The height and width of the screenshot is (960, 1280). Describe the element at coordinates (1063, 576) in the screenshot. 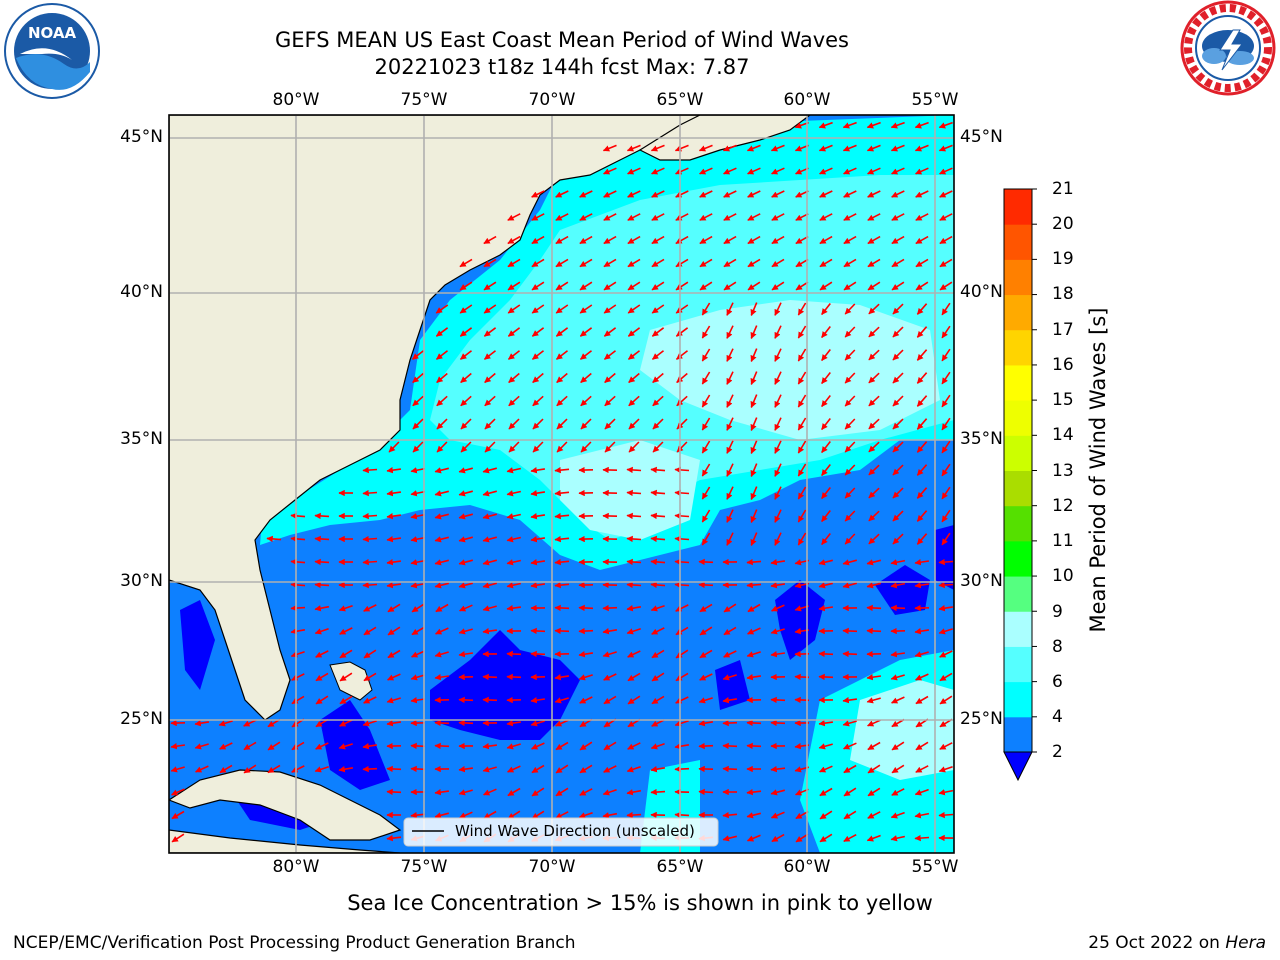

I see `colorbar-tick: 10` at that location.